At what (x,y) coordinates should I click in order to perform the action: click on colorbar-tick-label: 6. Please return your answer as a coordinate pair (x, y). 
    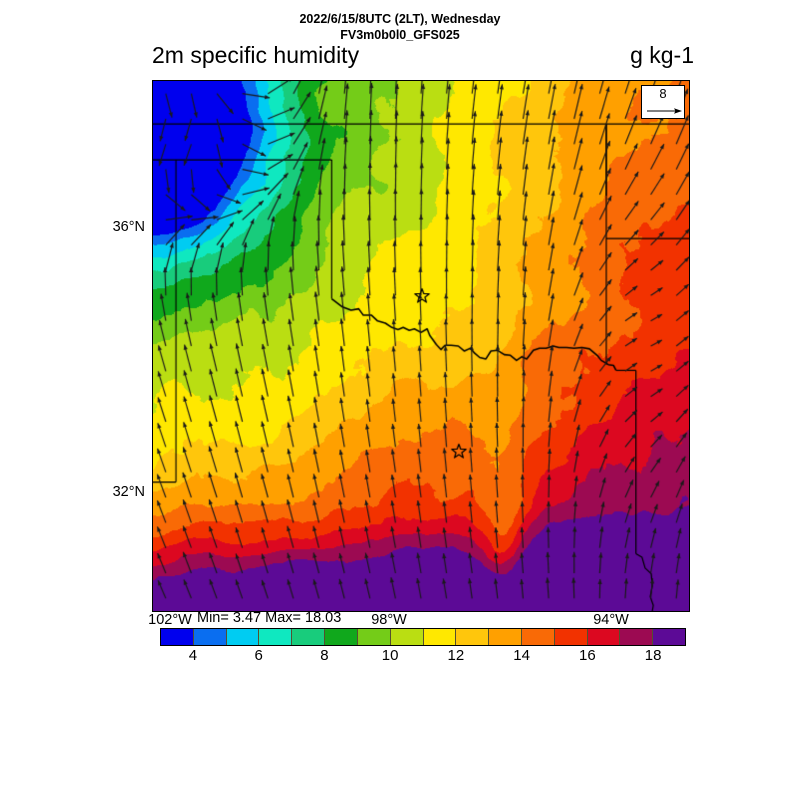
    Looking at the image, I should click on (258, 655).